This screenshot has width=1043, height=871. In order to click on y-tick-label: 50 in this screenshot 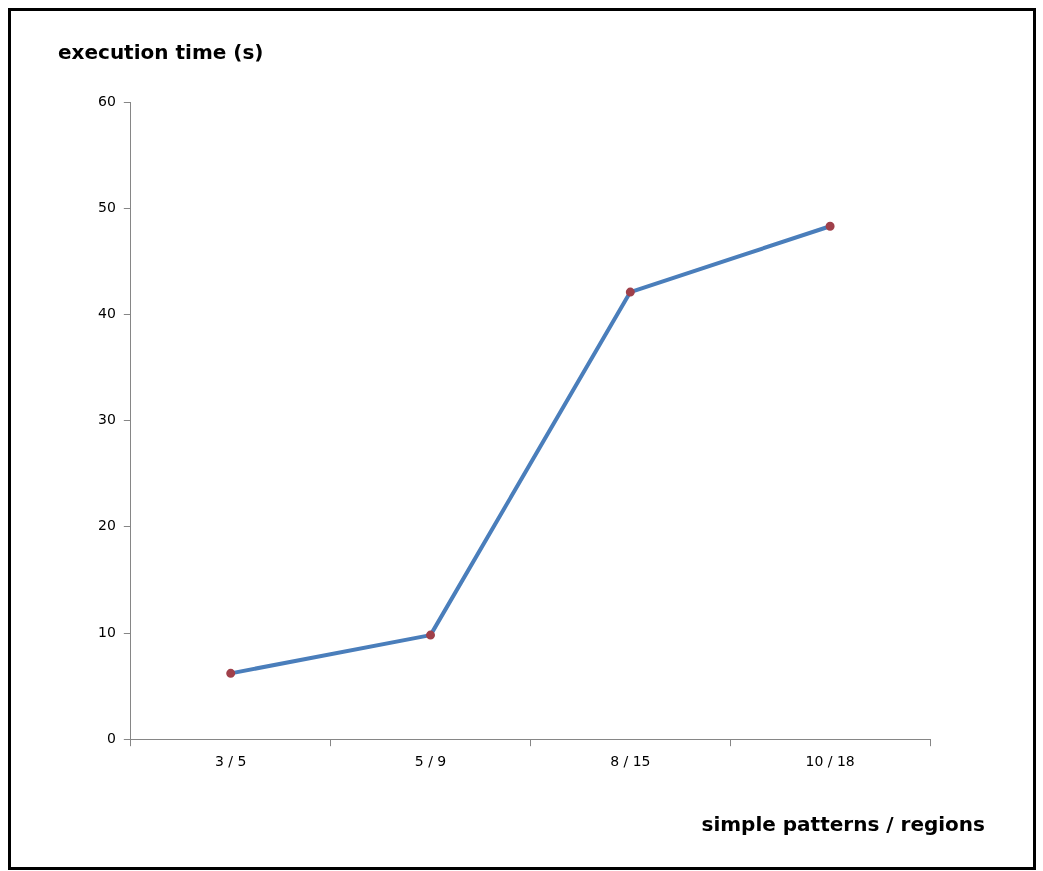, I will do `click(106, 206)`.